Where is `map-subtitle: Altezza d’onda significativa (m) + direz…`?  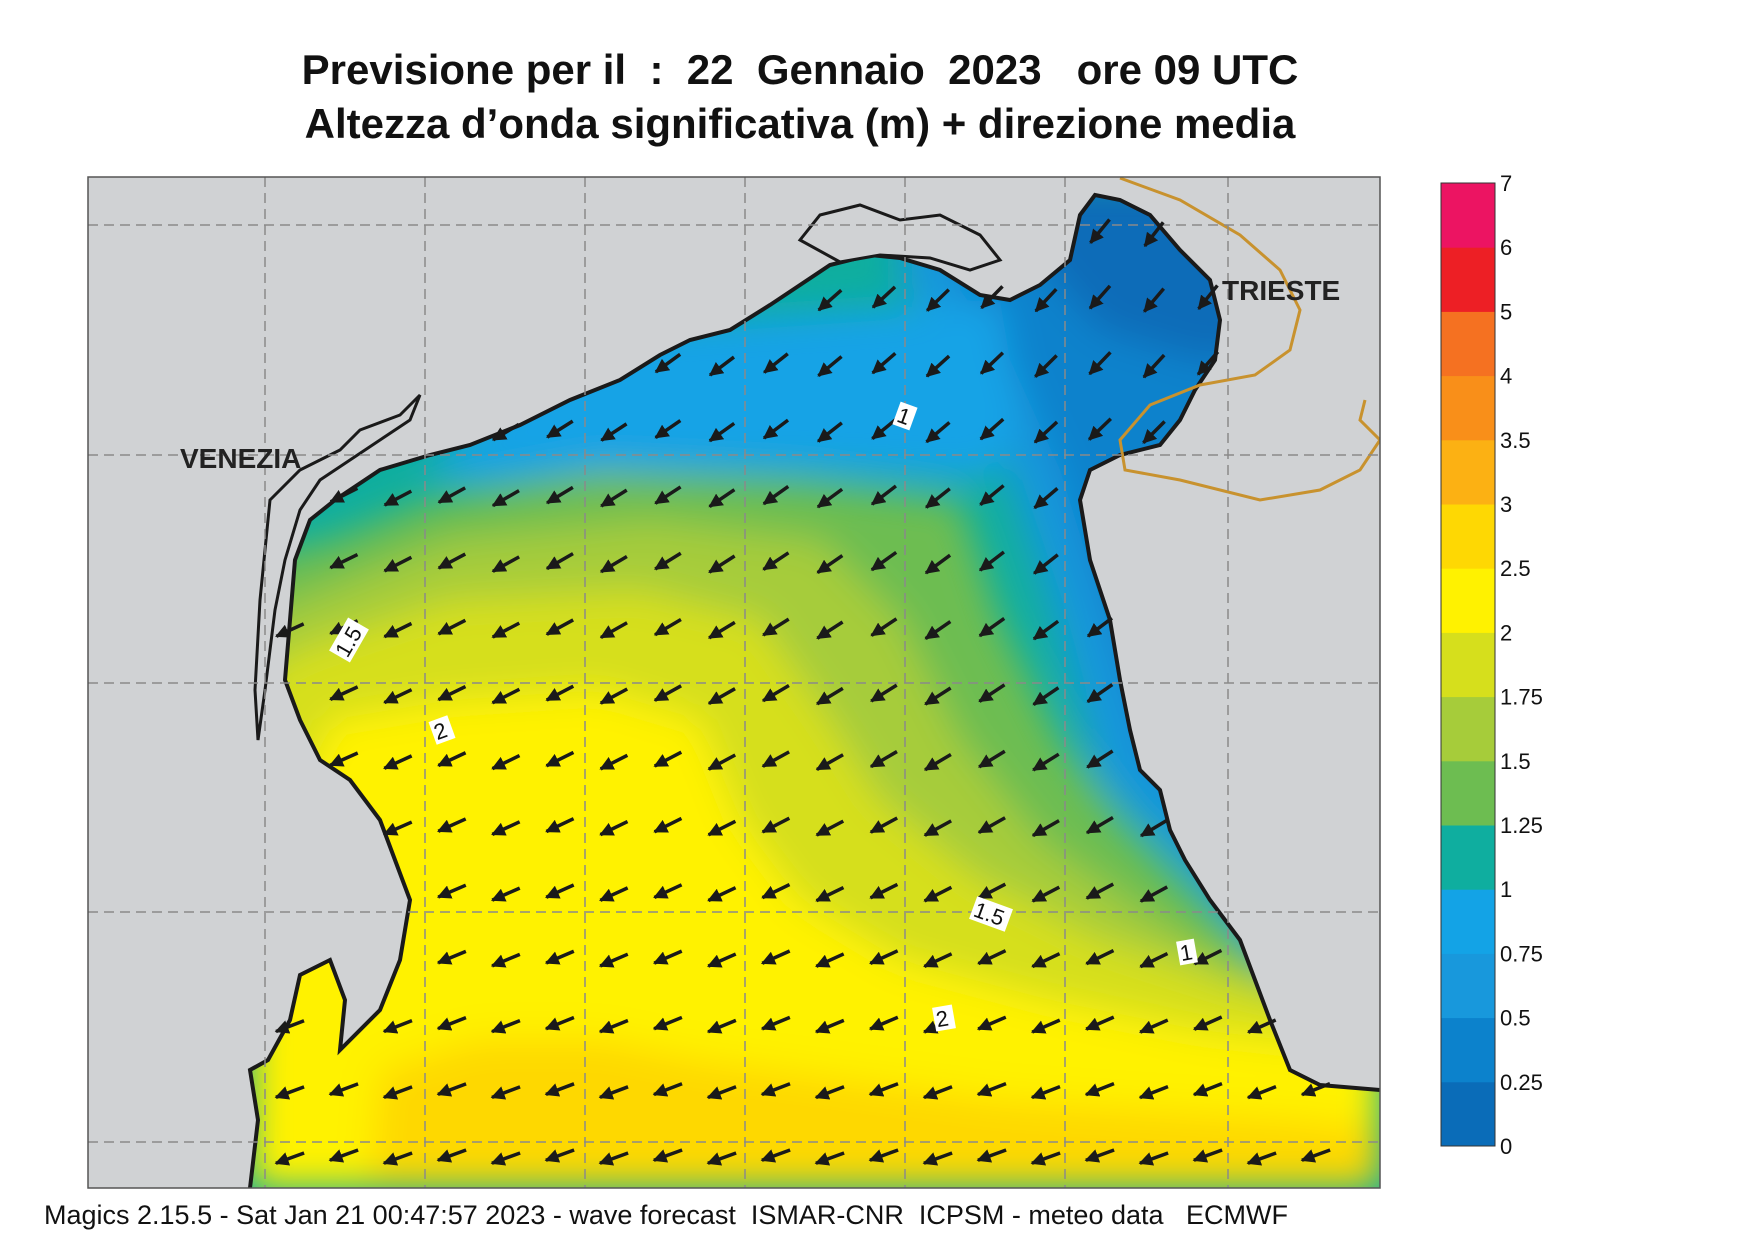
map-subtitle: Altezza d’onda significativa (m) + direz… is located at coordinates (800, 123).